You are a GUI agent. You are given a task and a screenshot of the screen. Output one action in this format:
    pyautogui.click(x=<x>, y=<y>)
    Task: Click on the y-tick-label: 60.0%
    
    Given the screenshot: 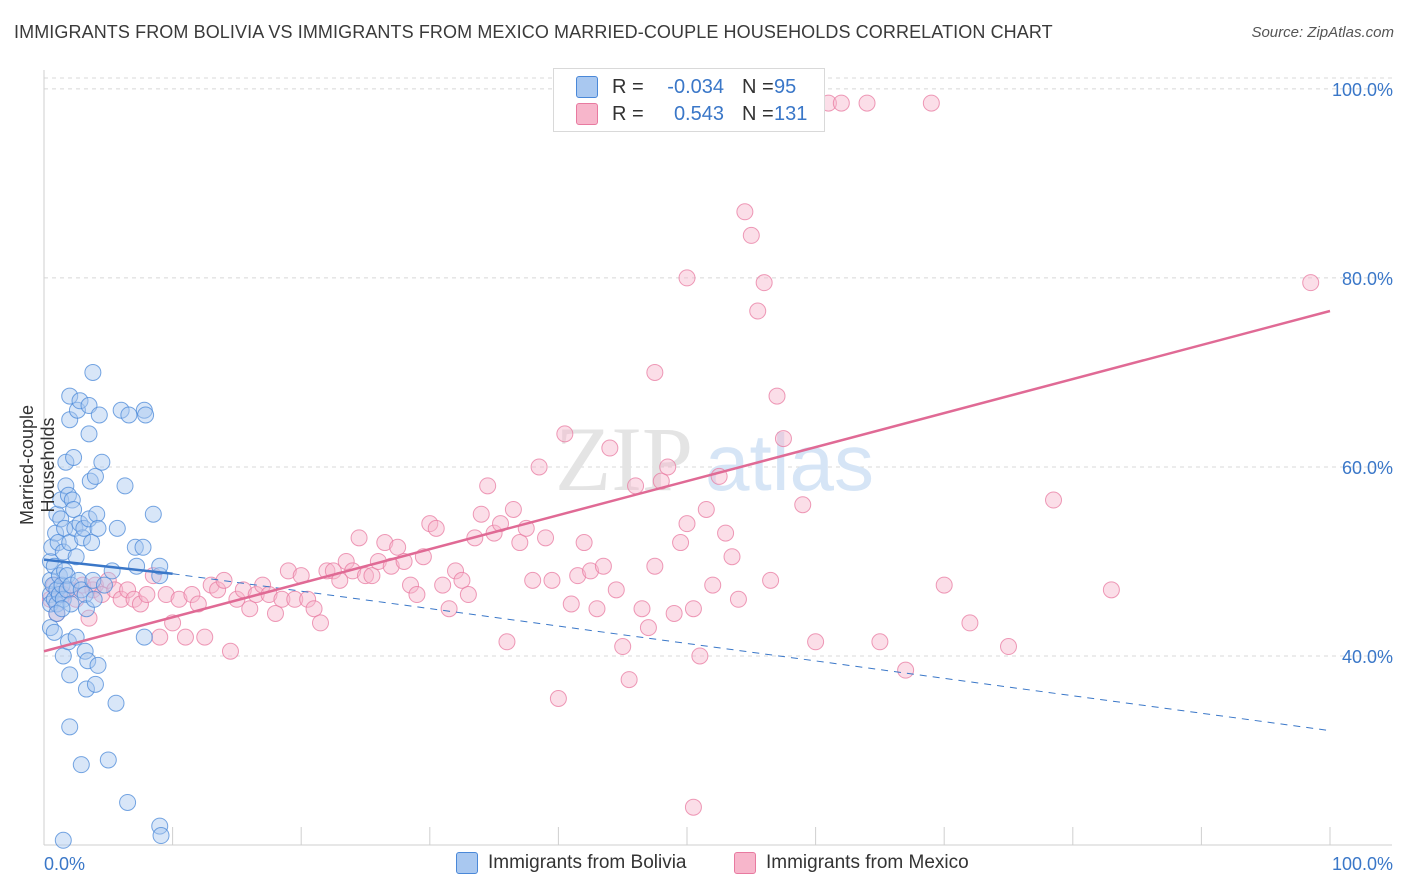 What is the action you would take?
    pyautogui.click(x=1367, y=468)
    